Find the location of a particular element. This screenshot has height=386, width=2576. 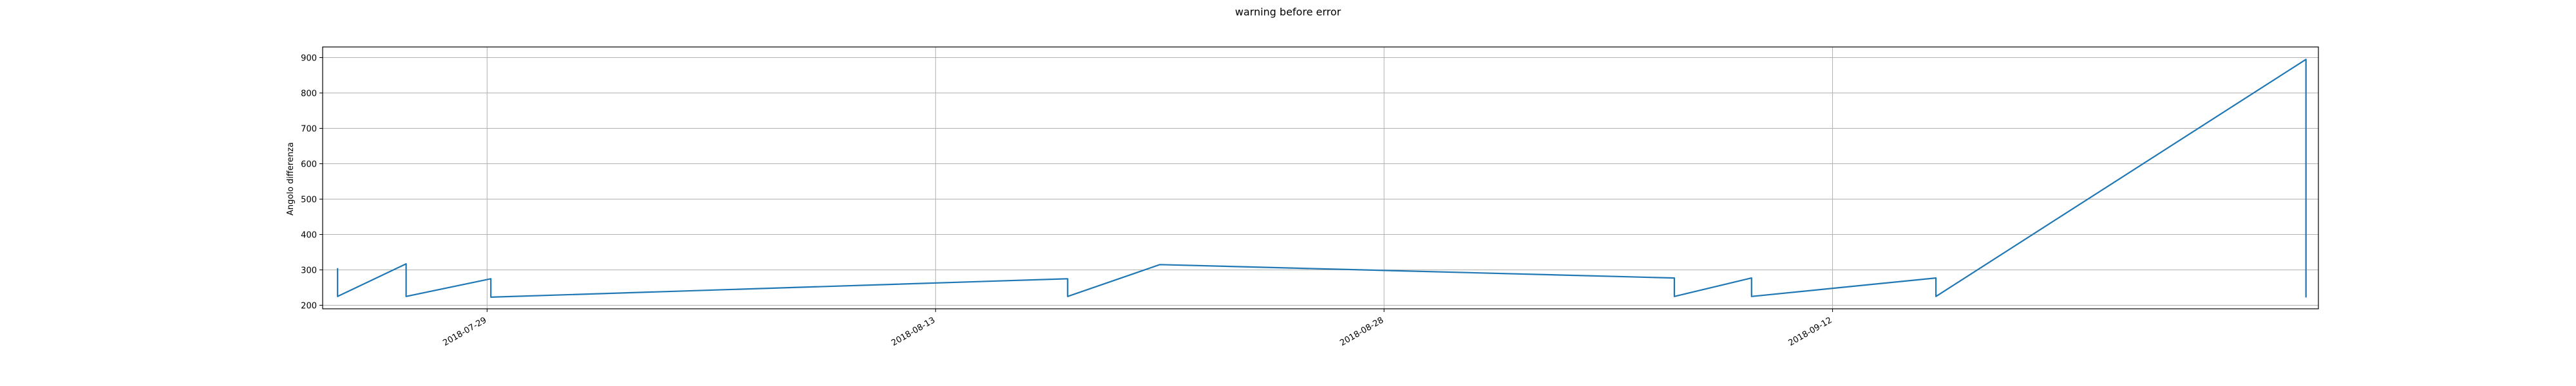

y-axis-label: Angolo differenza is located at coordinates (291, 179).